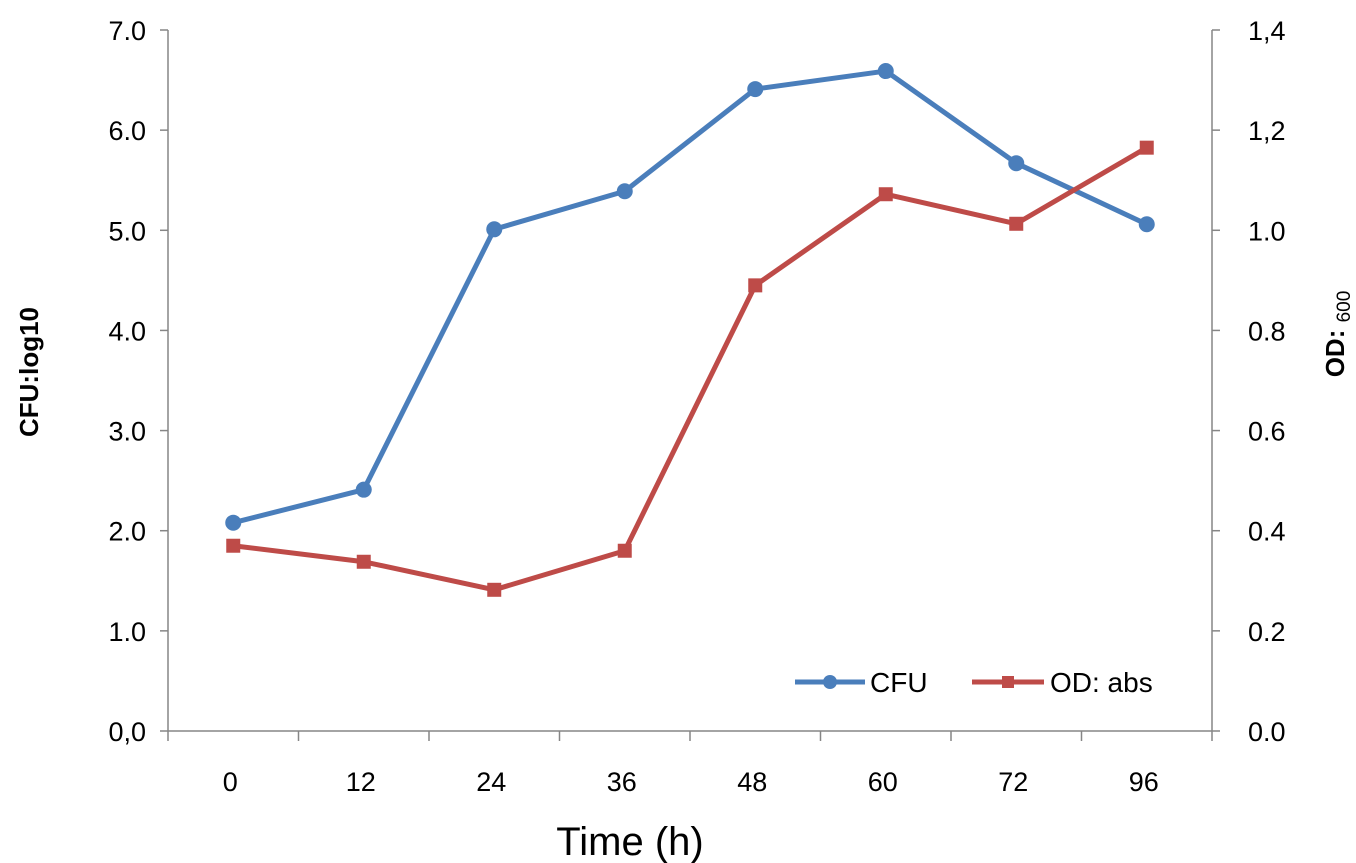 The image size is (1356, 863). Describe the element at coordinates (1267, 331) in the screenshot. I see `y-right-tick-label: 0.8` at that location.